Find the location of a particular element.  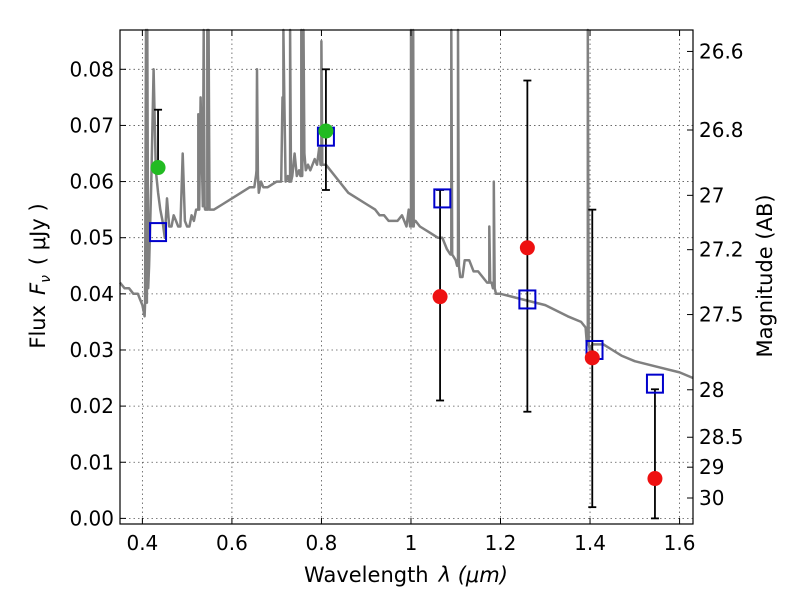

y-tick-label: 0.07 is located at coordinates (91, 125).